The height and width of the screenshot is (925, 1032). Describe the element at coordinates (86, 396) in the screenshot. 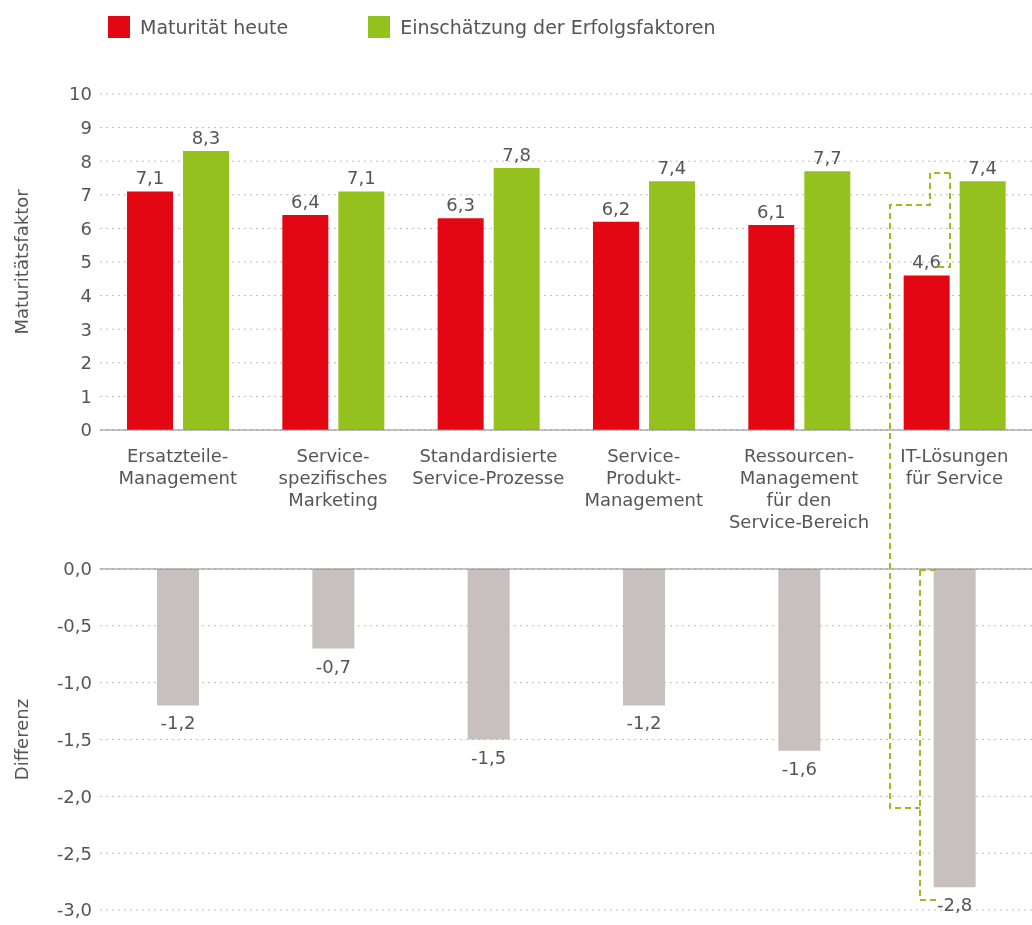

I see `y-tick-label: 1` at that location.